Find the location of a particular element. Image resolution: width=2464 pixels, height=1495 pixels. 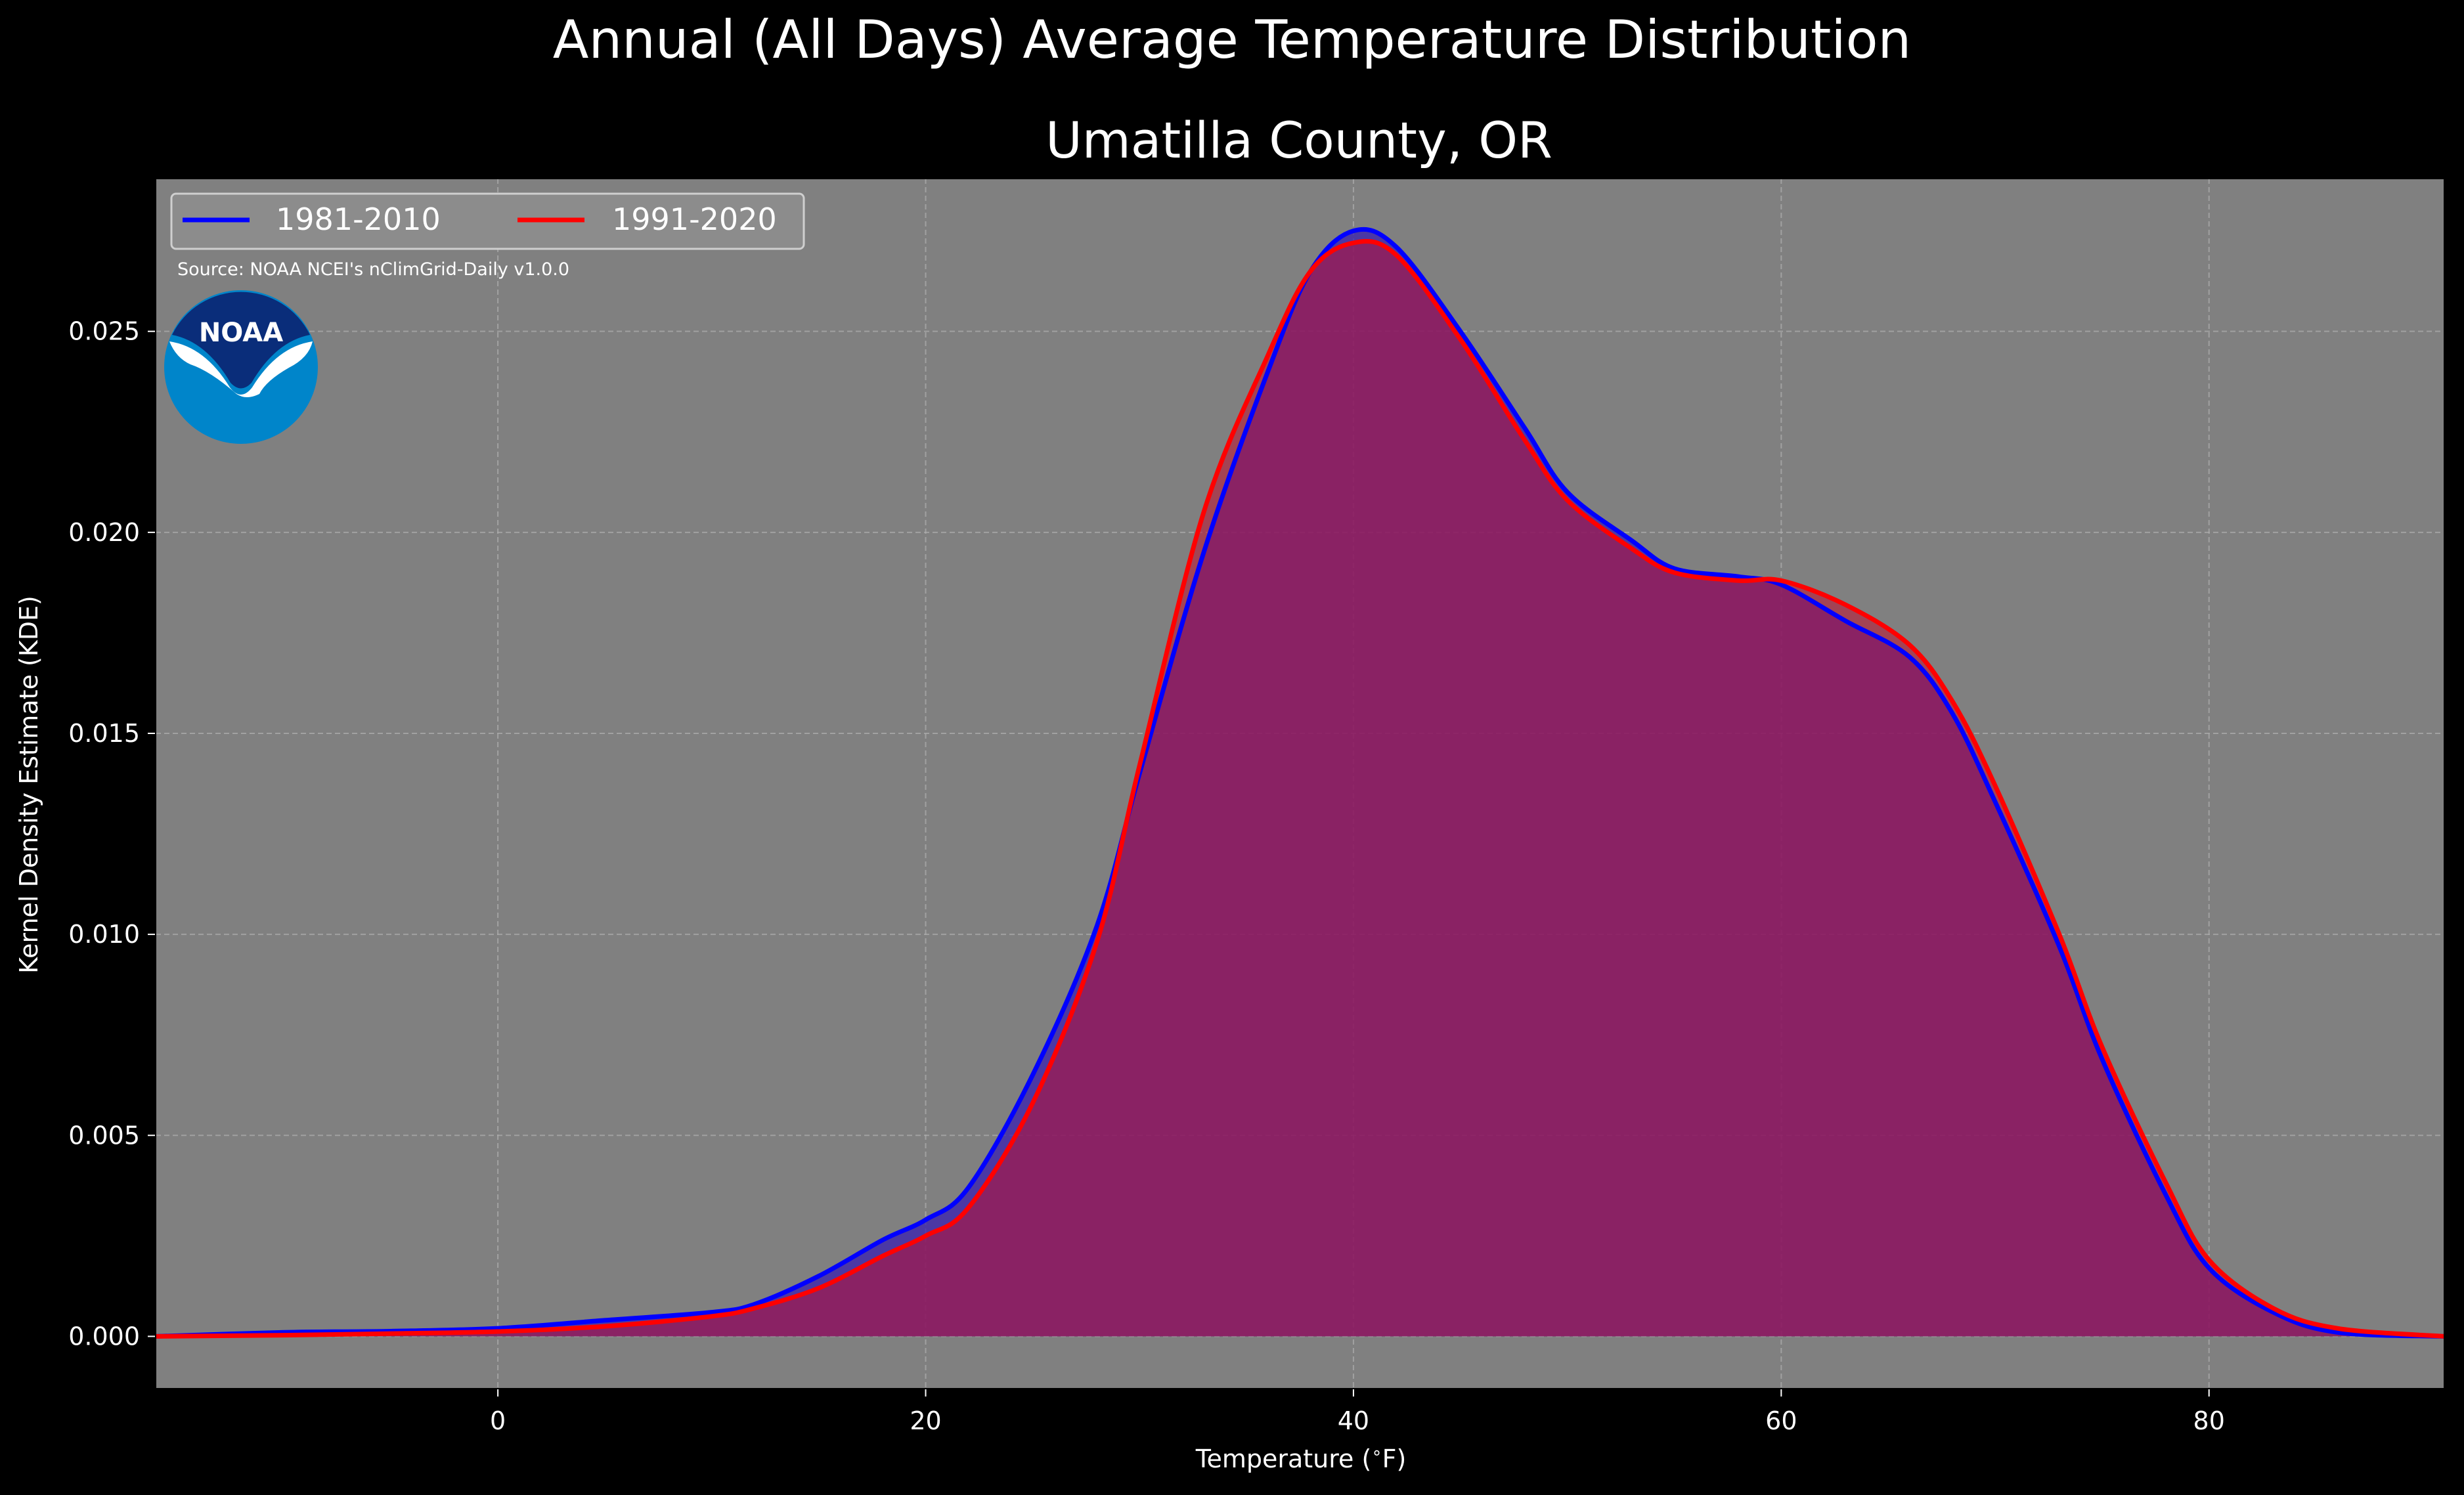

y-tick-label: 0.005 is located at coordinates (104, 1135).